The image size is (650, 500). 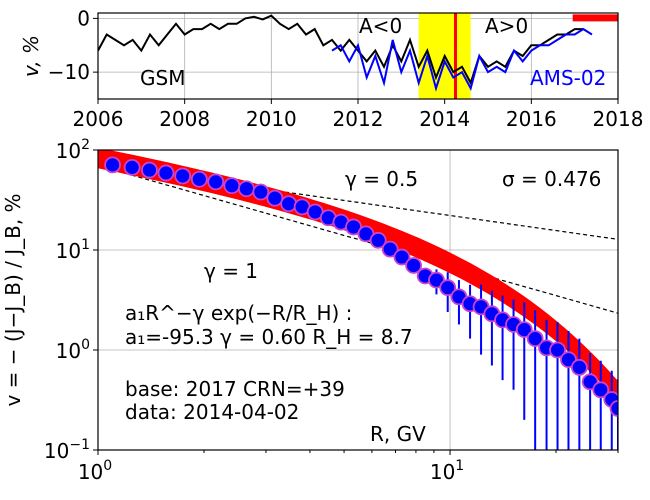 I want to click on bottom-xtick-label: 10¹, so click(x=447, y=471).